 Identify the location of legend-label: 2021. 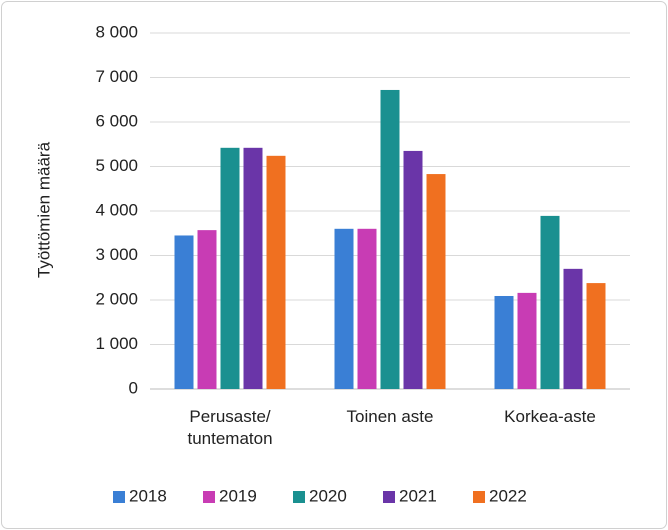
(418, 495).